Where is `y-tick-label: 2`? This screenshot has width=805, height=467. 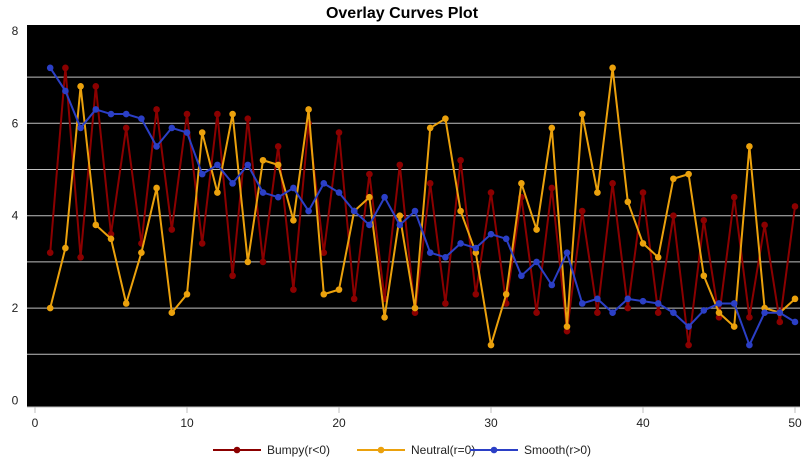
y-tick-label: 2 is located at coordinates (15, 308).